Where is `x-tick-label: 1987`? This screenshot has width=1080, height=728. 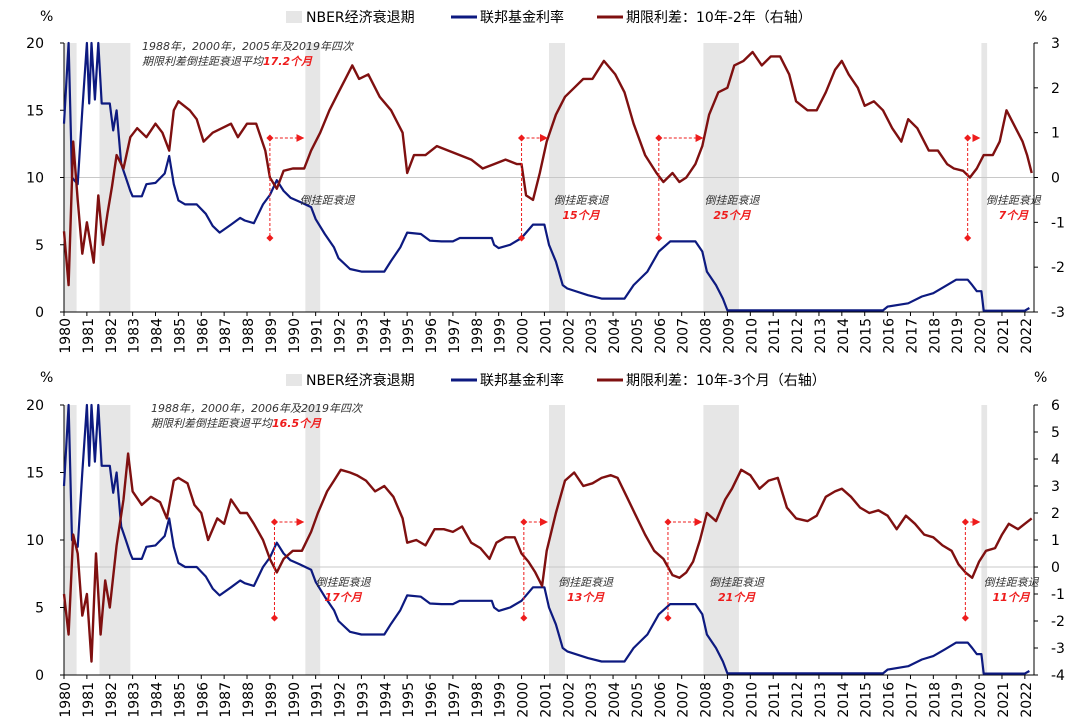 x-tick-label: 1987 is located at coordinates (226, 336).